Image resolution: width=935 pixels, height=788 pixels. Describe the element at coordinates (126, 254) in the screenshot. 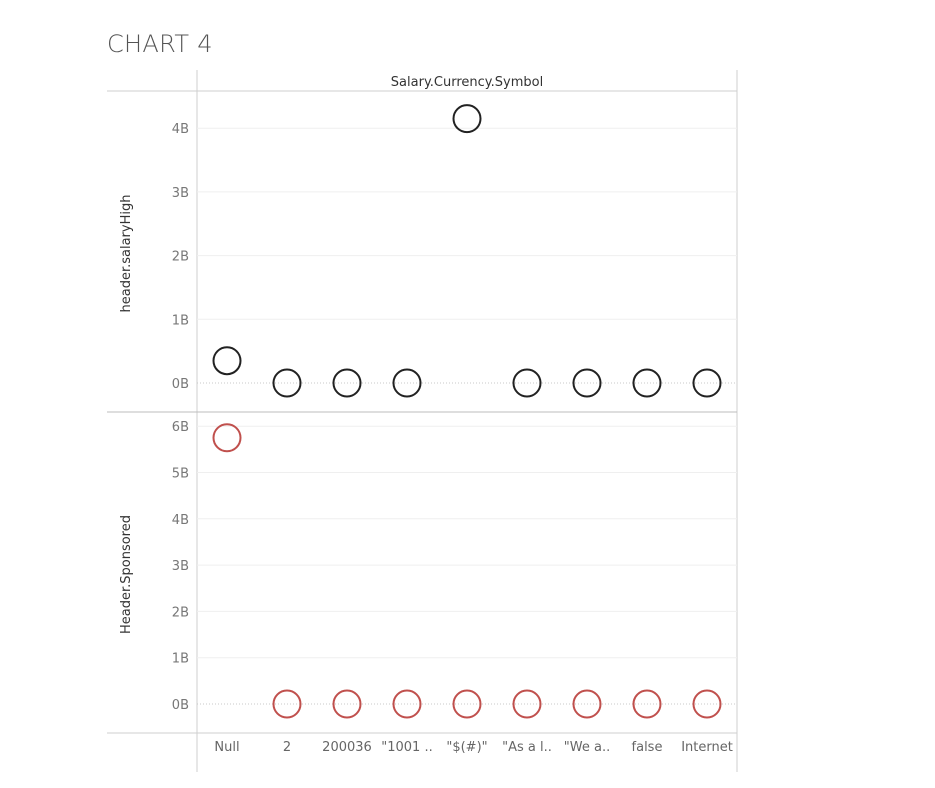

I see `y-axis-title: header.salaryHigh` at that location.